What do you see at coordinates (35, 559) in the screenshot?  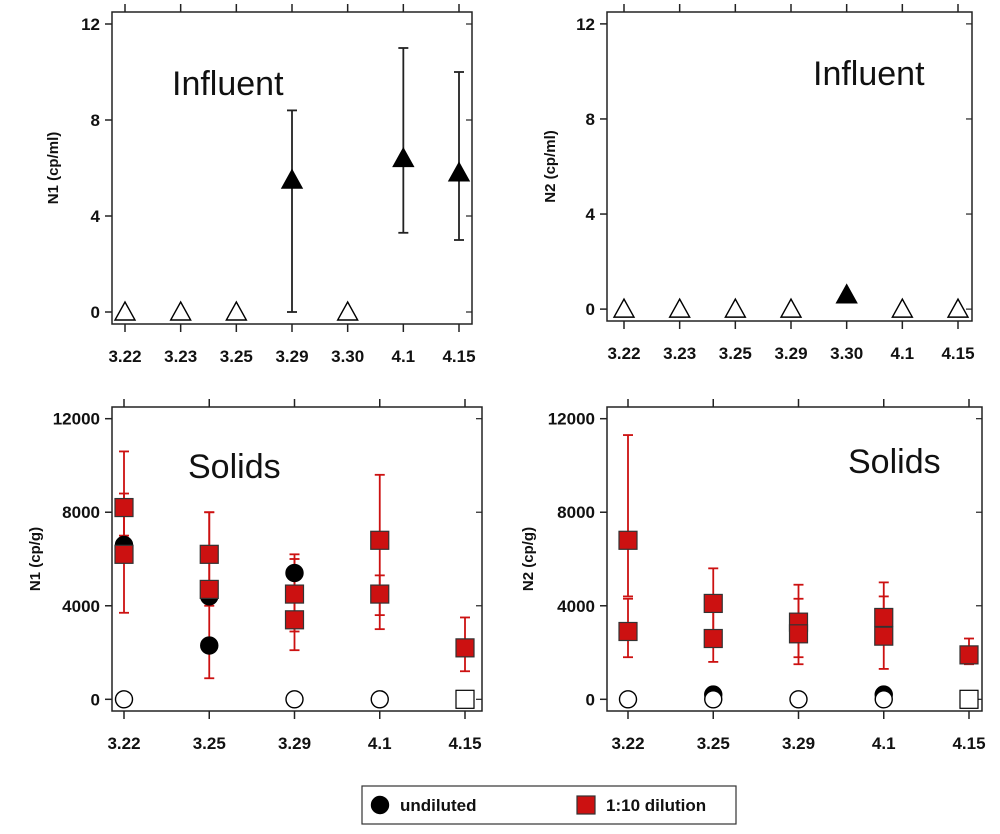 I see `y-axis-label: N1 (cp/g)` at bounding box center [35, 559].